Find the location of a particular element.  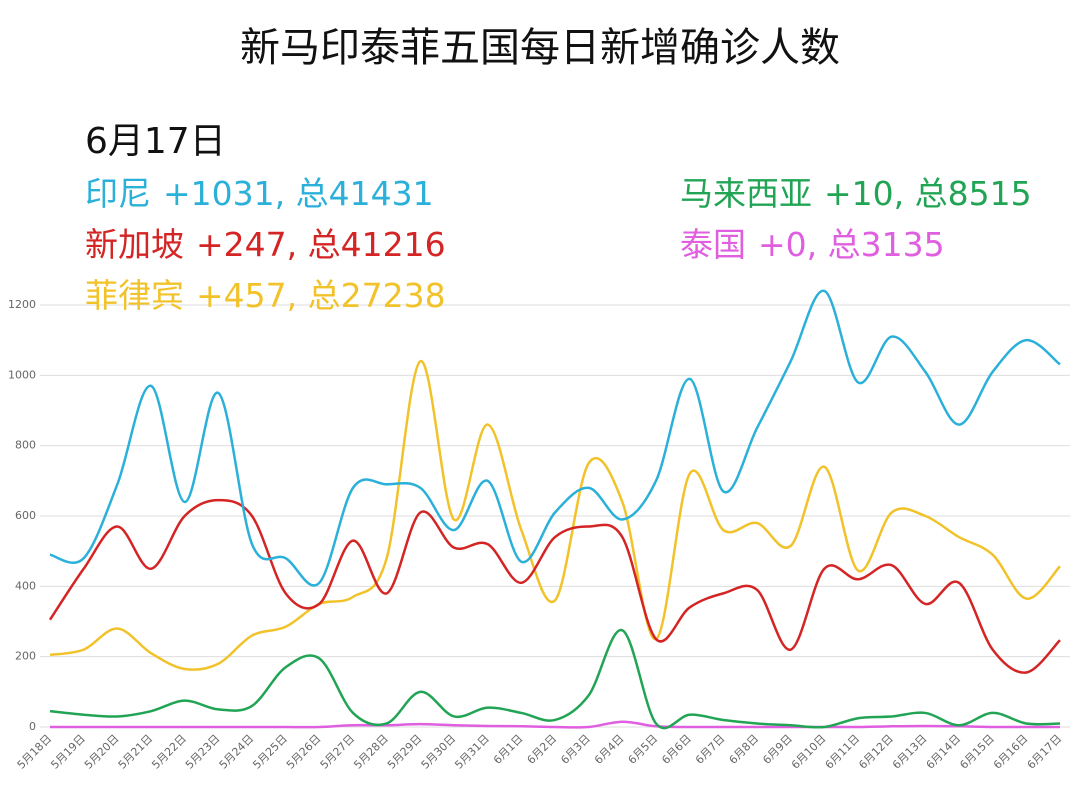

y-tick-label: 400 is located at coordinates (25, 585).